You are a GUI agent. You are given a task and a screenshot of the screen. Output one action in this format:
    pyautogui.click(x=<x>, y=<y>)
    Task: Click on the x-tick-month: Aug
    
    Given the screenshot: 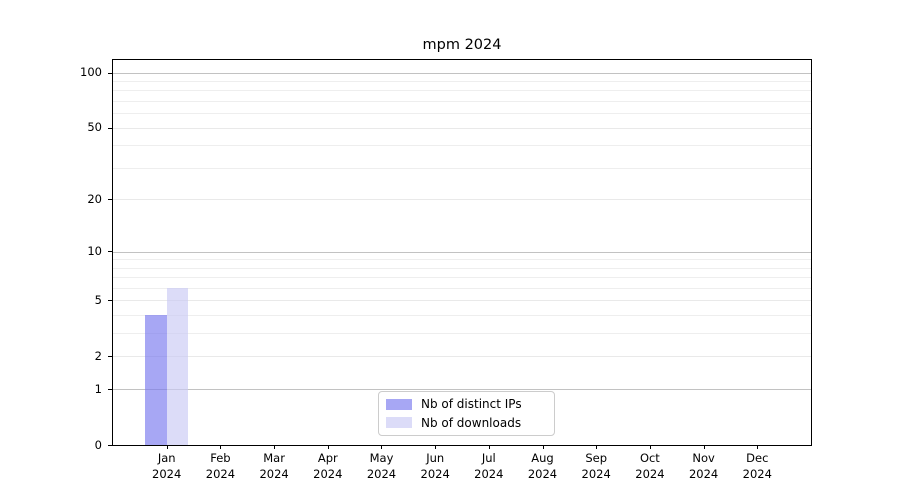 What is the action you would take?
    pyautogui.click(x=542, y=458)
    